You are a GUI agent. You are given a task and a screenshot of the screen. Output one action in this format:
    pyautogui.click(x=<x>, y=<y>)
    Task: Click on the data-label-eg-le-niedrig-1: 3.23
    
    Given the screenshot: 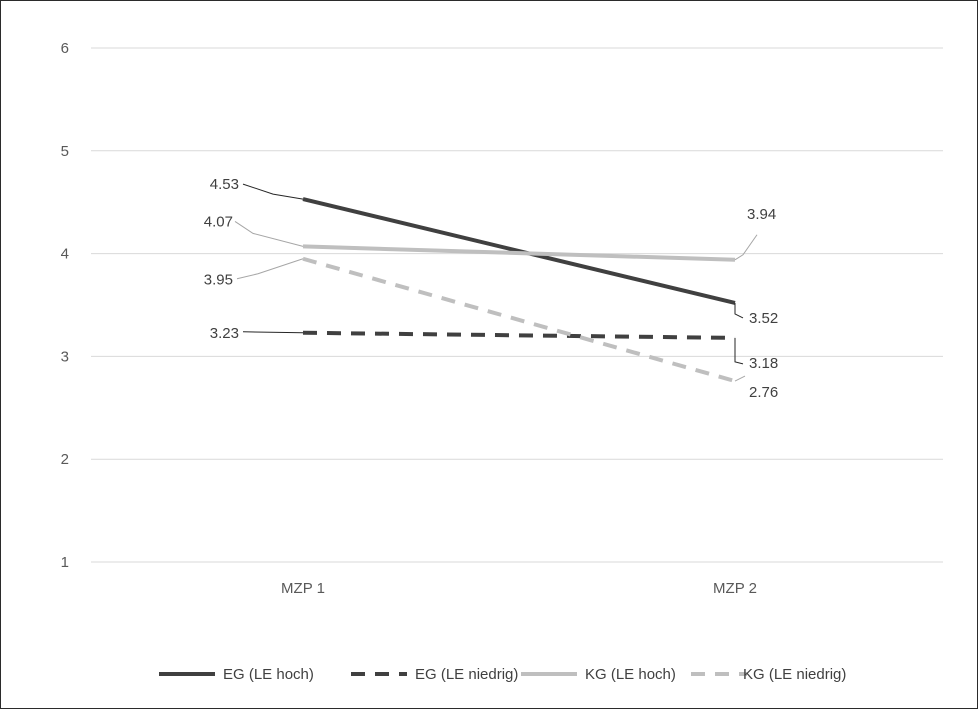 What is the action you would take?
    pyautogui.click(x=224, y=333)
    